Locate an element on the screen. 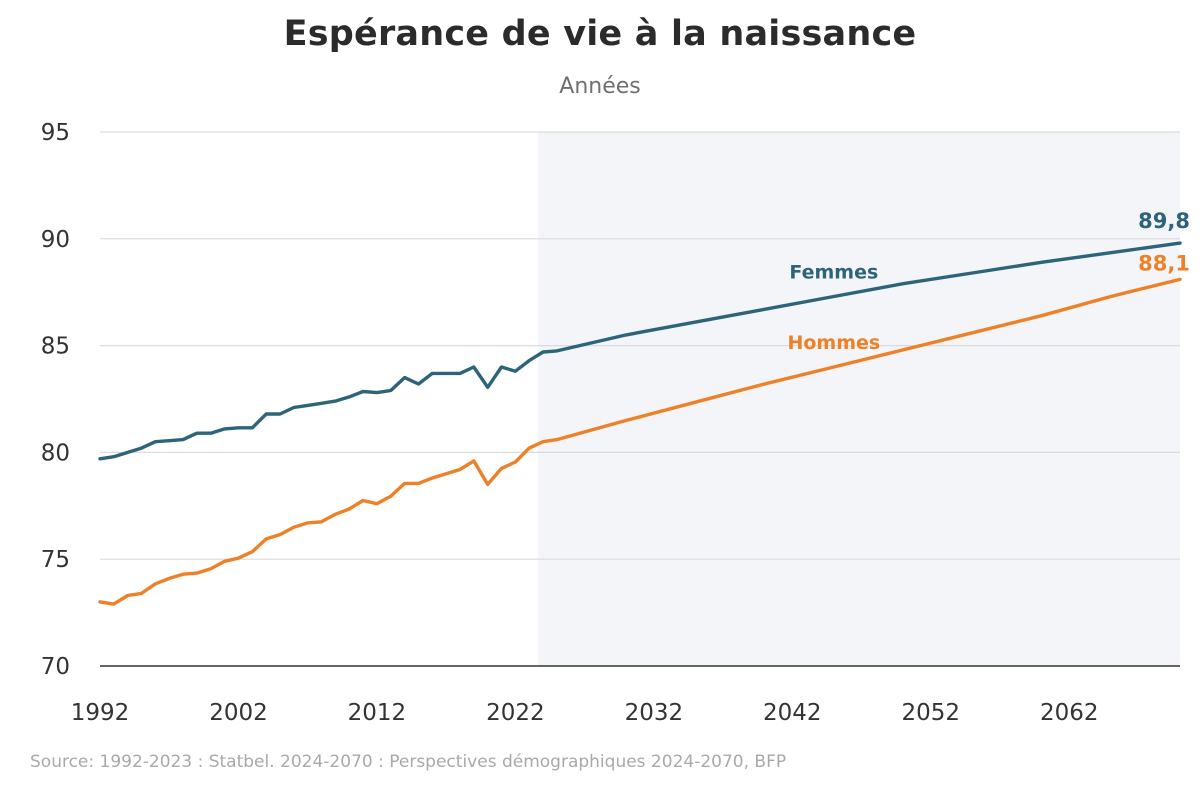 The width and height of the screenshot is (1200, 800). y-tick-label: 70 is located at coordinates (55, 667).